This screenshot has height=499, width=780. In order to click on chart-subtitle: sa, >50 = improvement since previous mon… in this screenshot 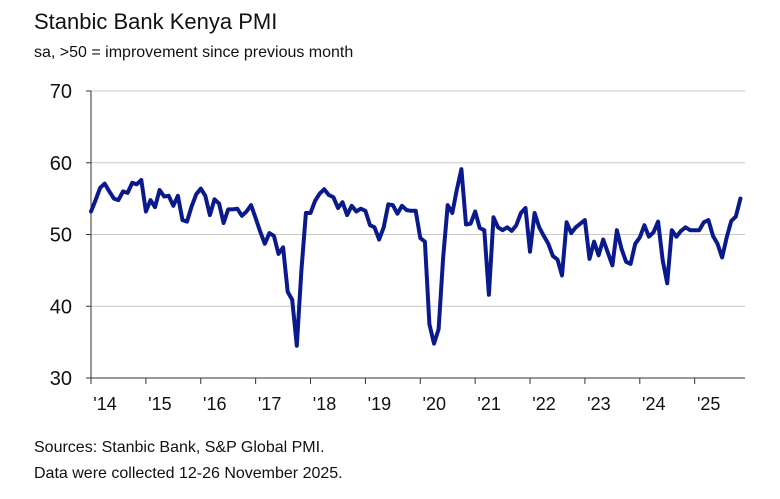, I will do `click(194, 52)`.